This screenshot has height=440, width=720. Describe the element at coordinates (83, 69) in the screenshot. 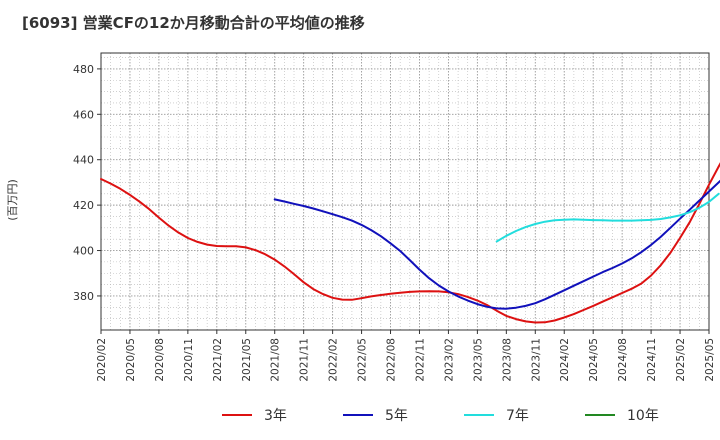

I see `y-tick-label: 480` at that location.